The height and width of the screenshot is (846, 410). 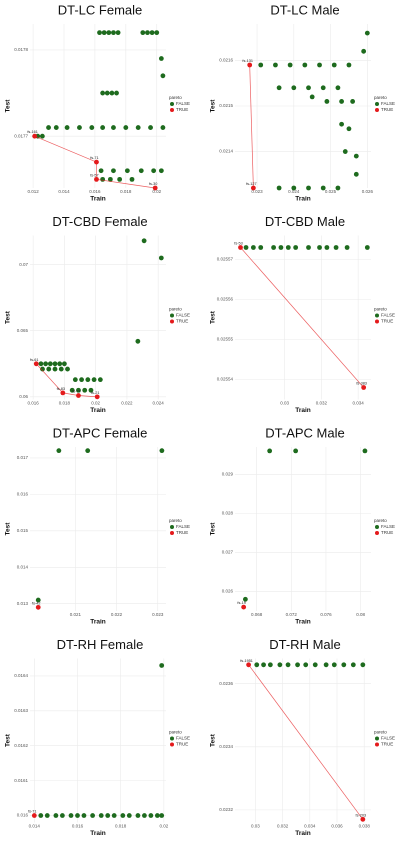 I want to click on y-tick-label: 0.0216, so click(x=226, y=60).